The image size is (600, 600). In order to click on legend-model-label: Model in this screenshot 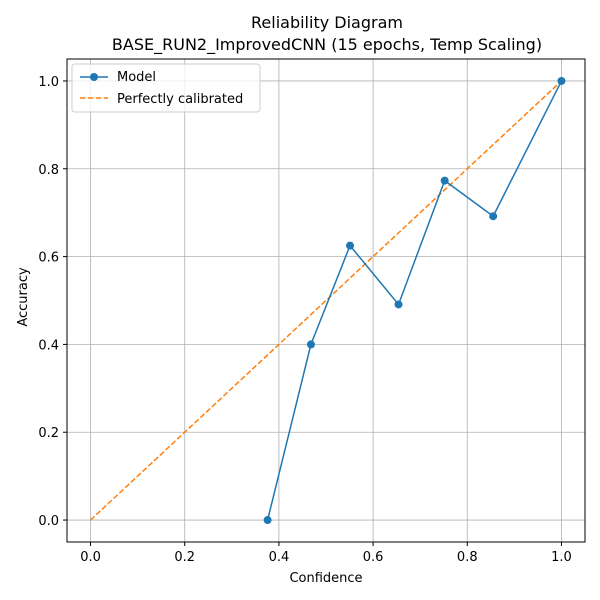, I will do `click(136, 77)`.